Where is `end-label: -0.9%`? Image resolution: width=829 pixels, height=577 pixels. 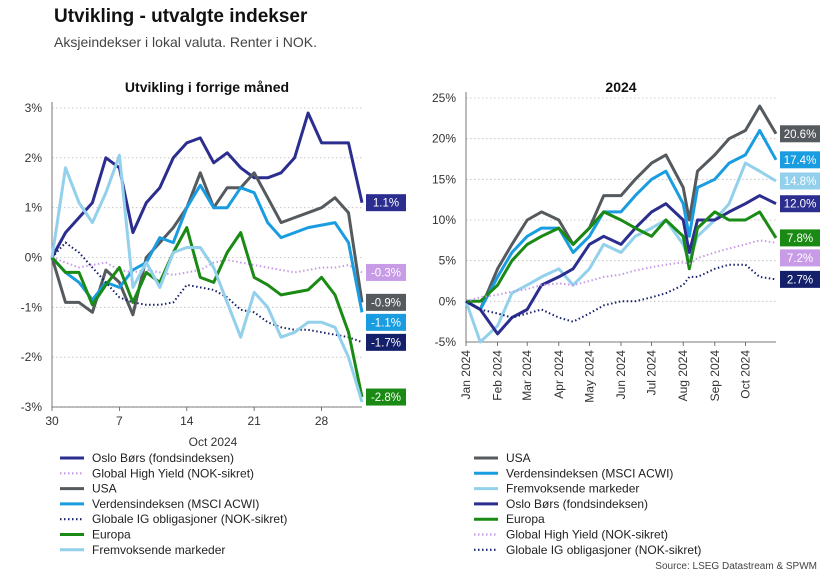 end-label: -0.9% is located at coordinates (386, 303).